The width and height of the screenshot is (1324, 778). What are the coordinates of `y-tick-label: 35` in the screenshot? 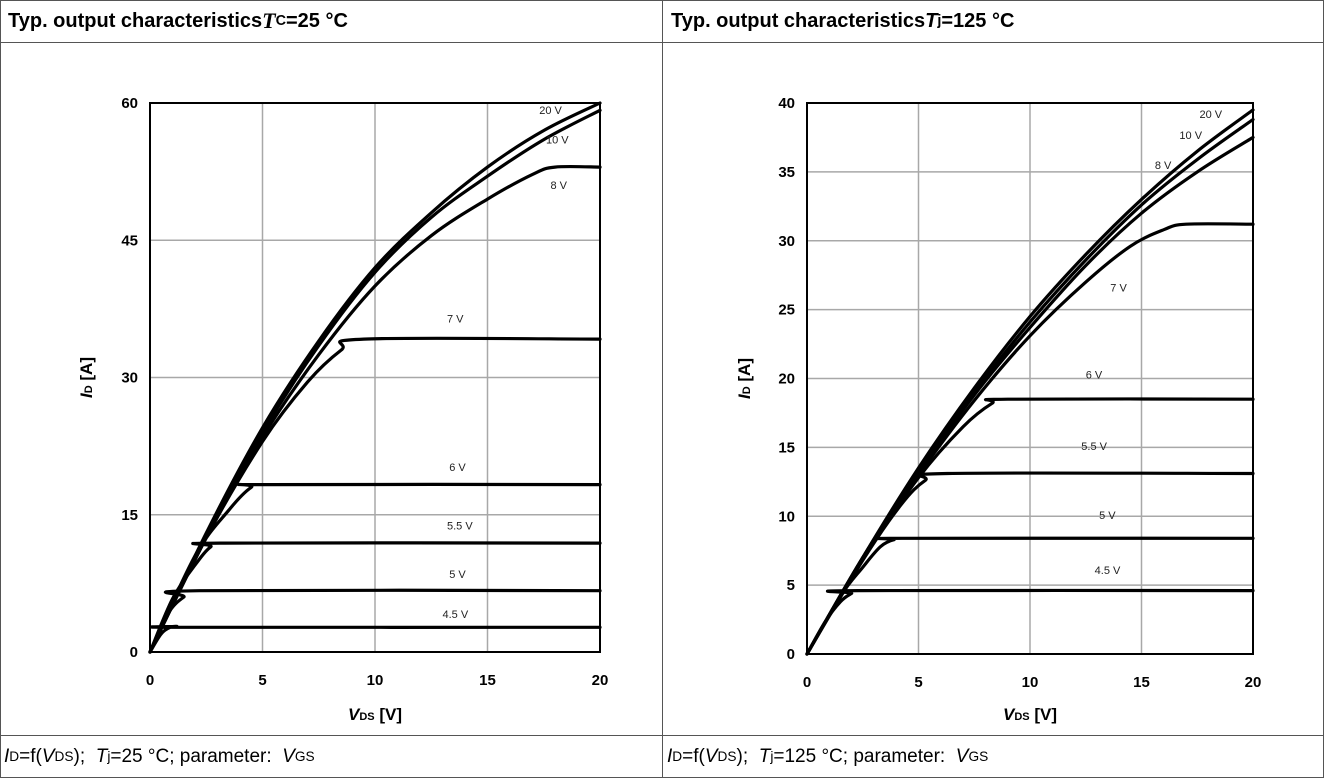 It's located at (786, 172).